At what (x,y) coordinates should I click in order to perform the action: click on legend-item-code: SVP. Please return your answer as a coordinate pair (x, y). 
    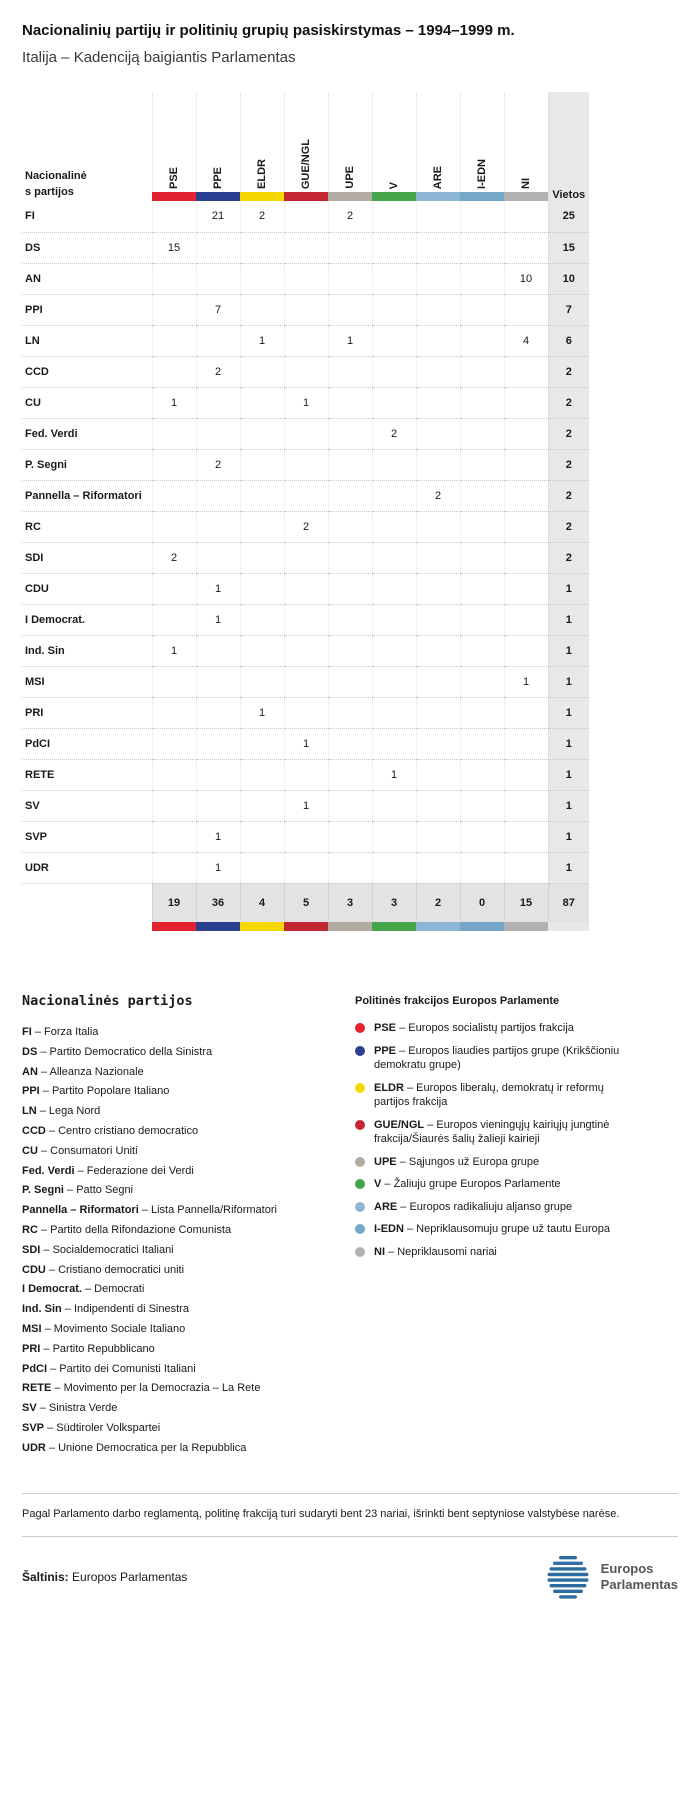
    Looking at the image, I should click on (33, 1427).